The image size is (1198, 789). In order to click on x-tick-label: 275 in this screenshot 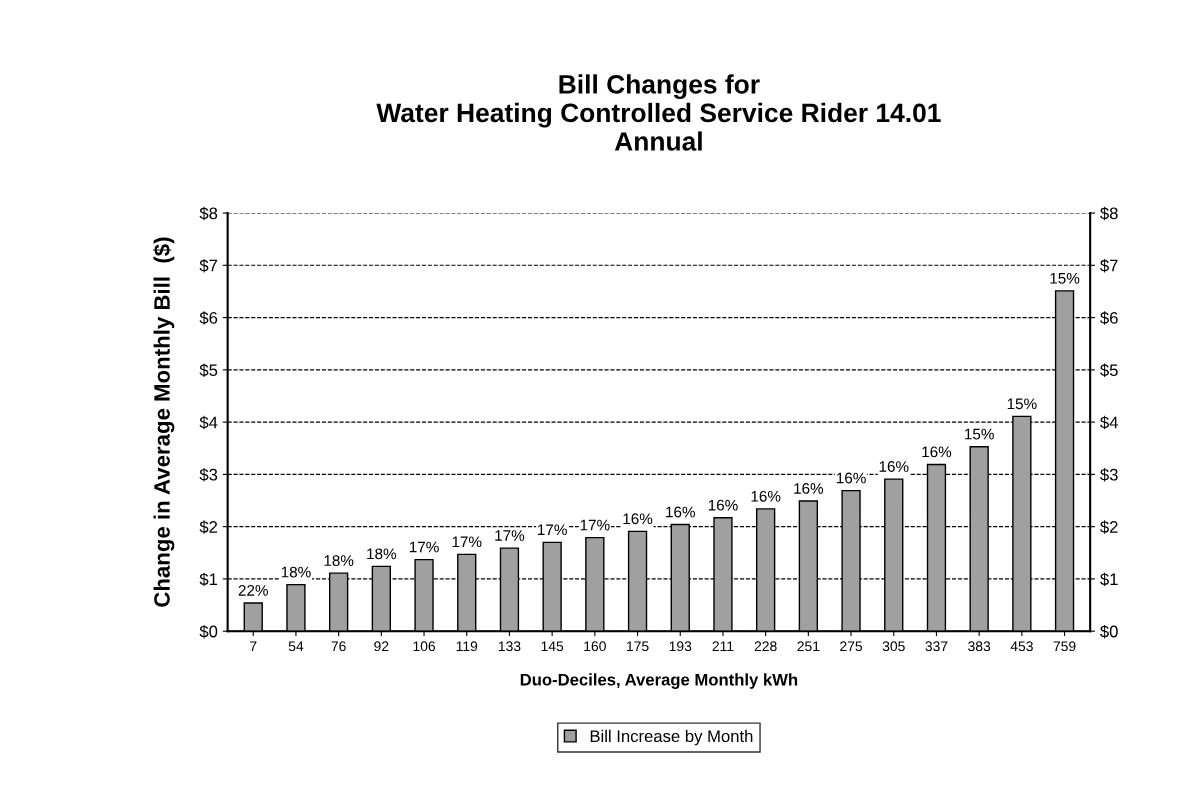, I will do `click(851, 646)`.